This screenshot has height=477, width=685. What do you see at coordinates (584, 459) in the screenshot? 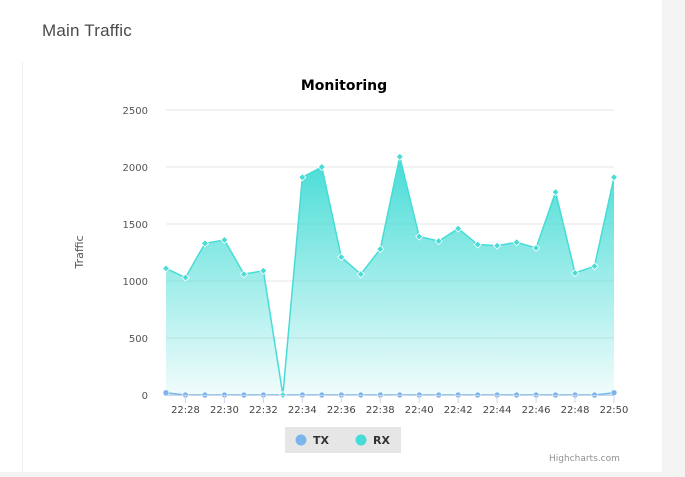
I see `credits-link: Highcharts.com` at bounding box center [584, 459].